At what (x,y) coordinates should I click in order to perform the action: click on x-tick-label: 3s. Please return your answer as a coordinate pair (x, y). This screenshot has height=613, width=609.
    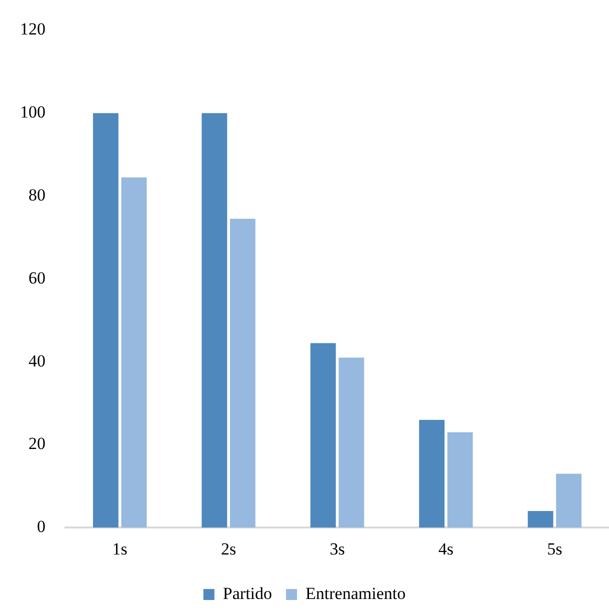
    Looking at the image, I should click on (337, 548).